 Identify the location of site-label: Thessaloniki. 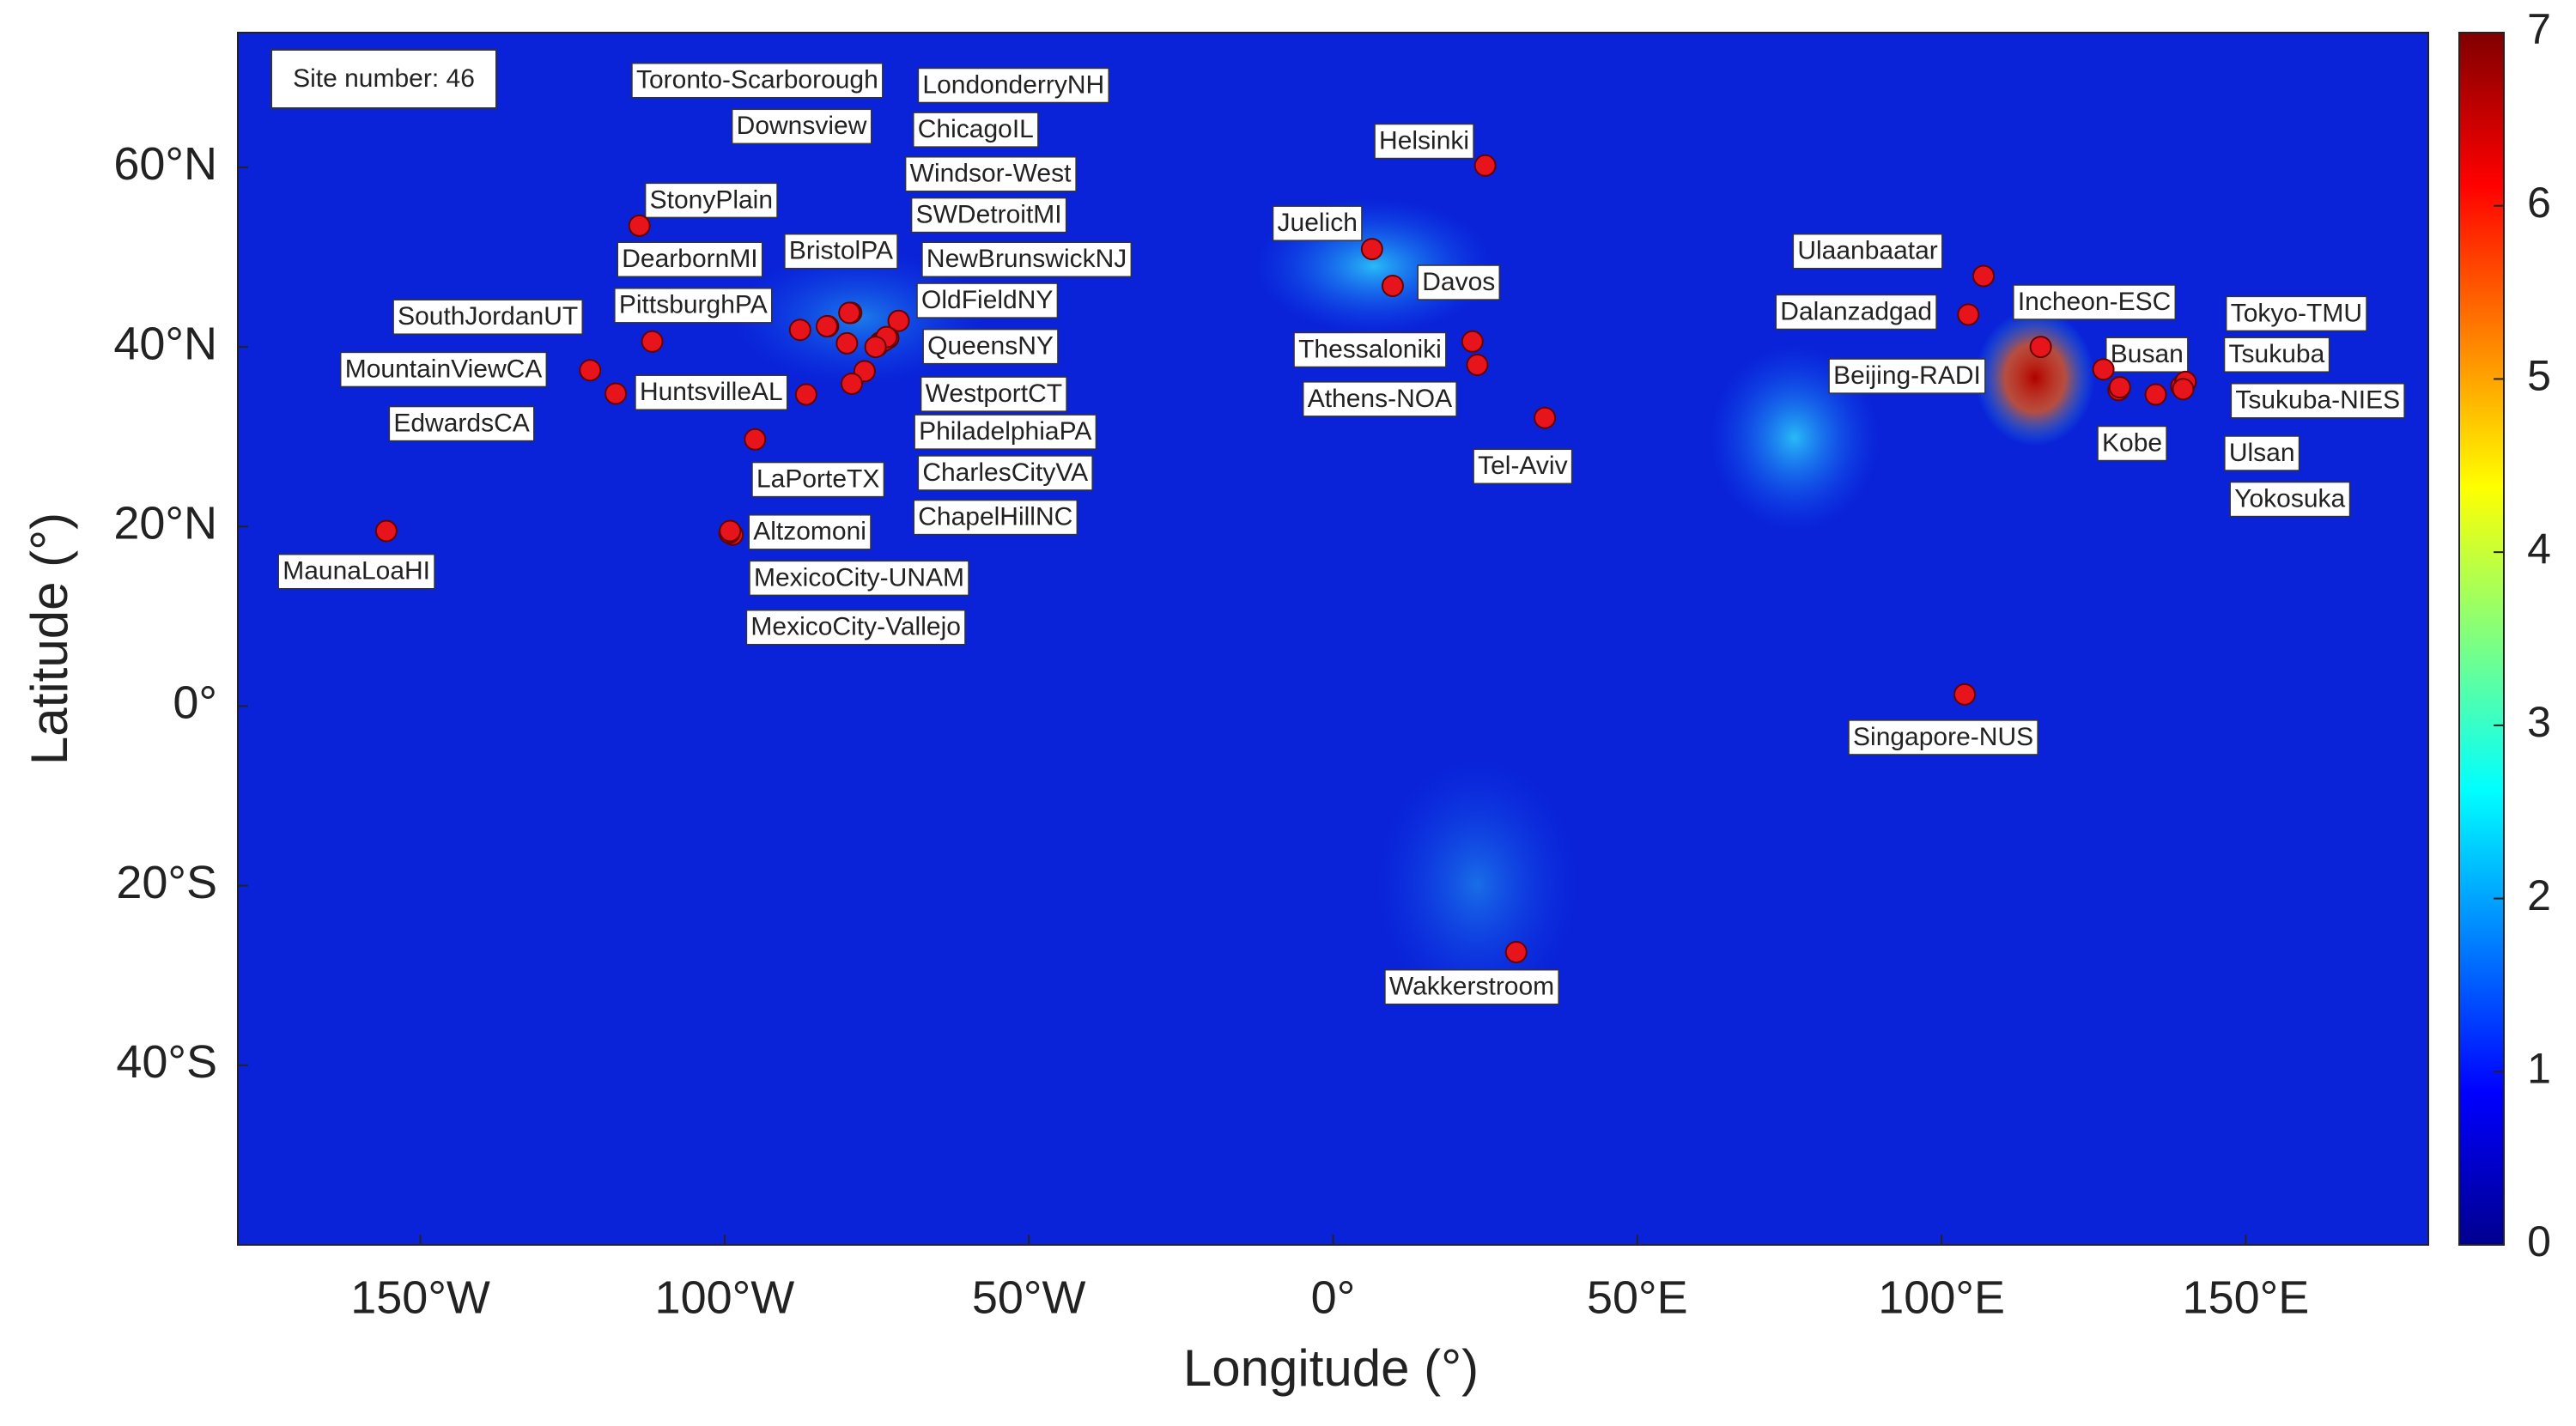
(1370, 349).